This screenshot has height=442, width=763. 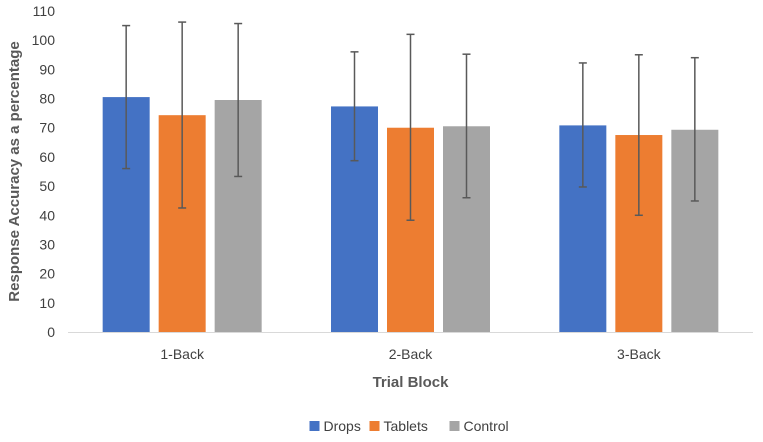 What do you see at coordinates (47, 215) in the screenshot?
I see `y-tick-label: 40` at bounding box center [47, 215].